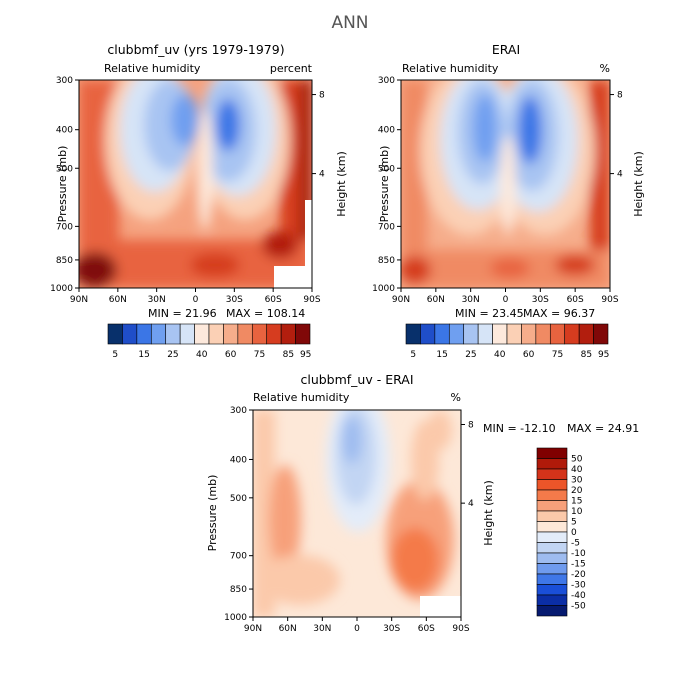 The height and width of the screenshot is (700, 700). Describe the element at coordinates (413, 355) in the screenshot. I see `colorbar-obs-label: 5` at that location.